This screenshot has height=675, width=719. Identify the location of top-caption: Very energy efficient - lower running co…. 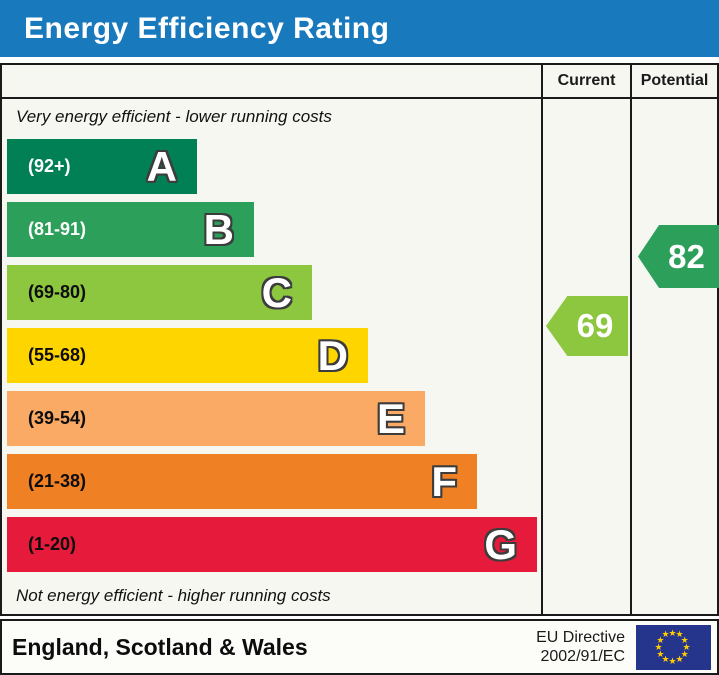
(174, 116).